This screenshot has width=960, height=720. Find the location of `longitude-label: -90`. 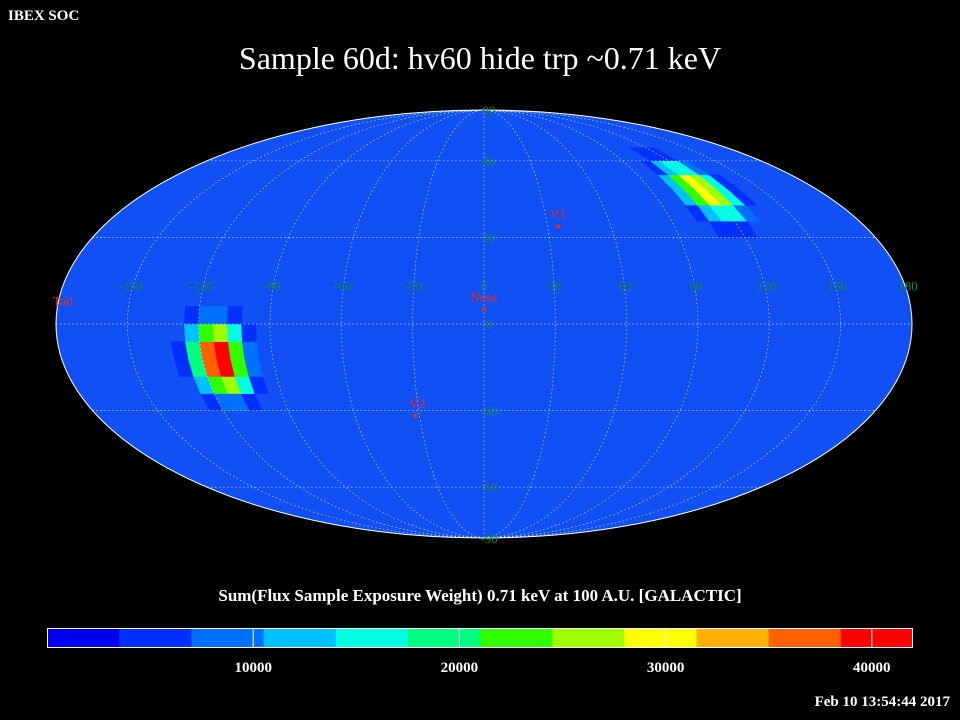

longitude-label: -90 is located at coordinates (271, 286).